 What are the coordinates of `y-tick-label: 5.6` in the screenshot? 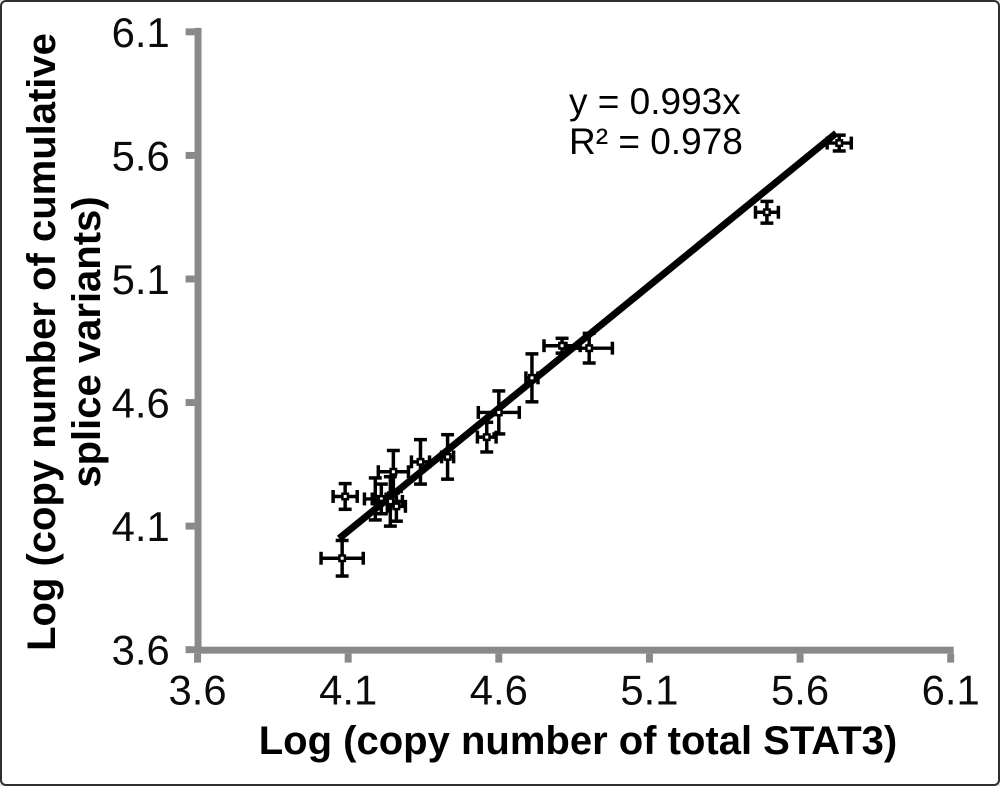 It's located at (141, 155).